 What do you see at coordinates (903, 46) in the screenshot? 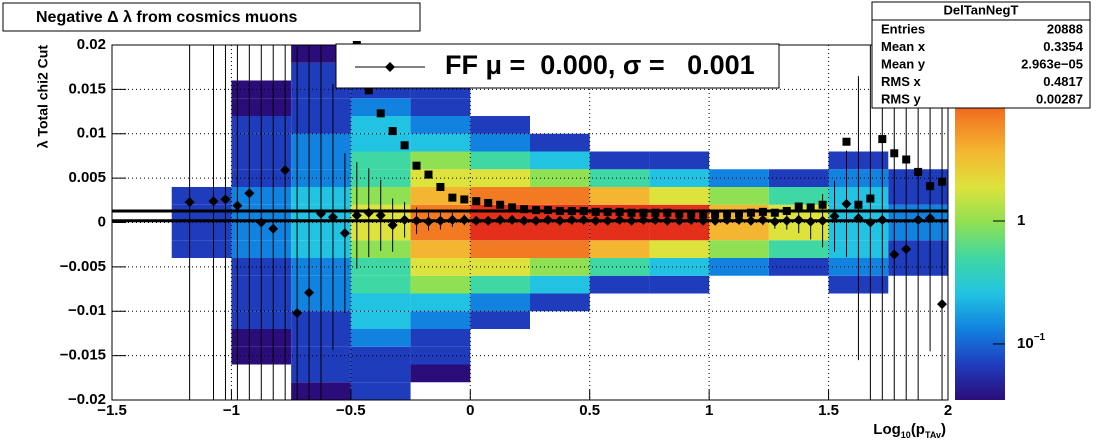
I see `stats-label: Mean x` at bounding box center [903, 46].